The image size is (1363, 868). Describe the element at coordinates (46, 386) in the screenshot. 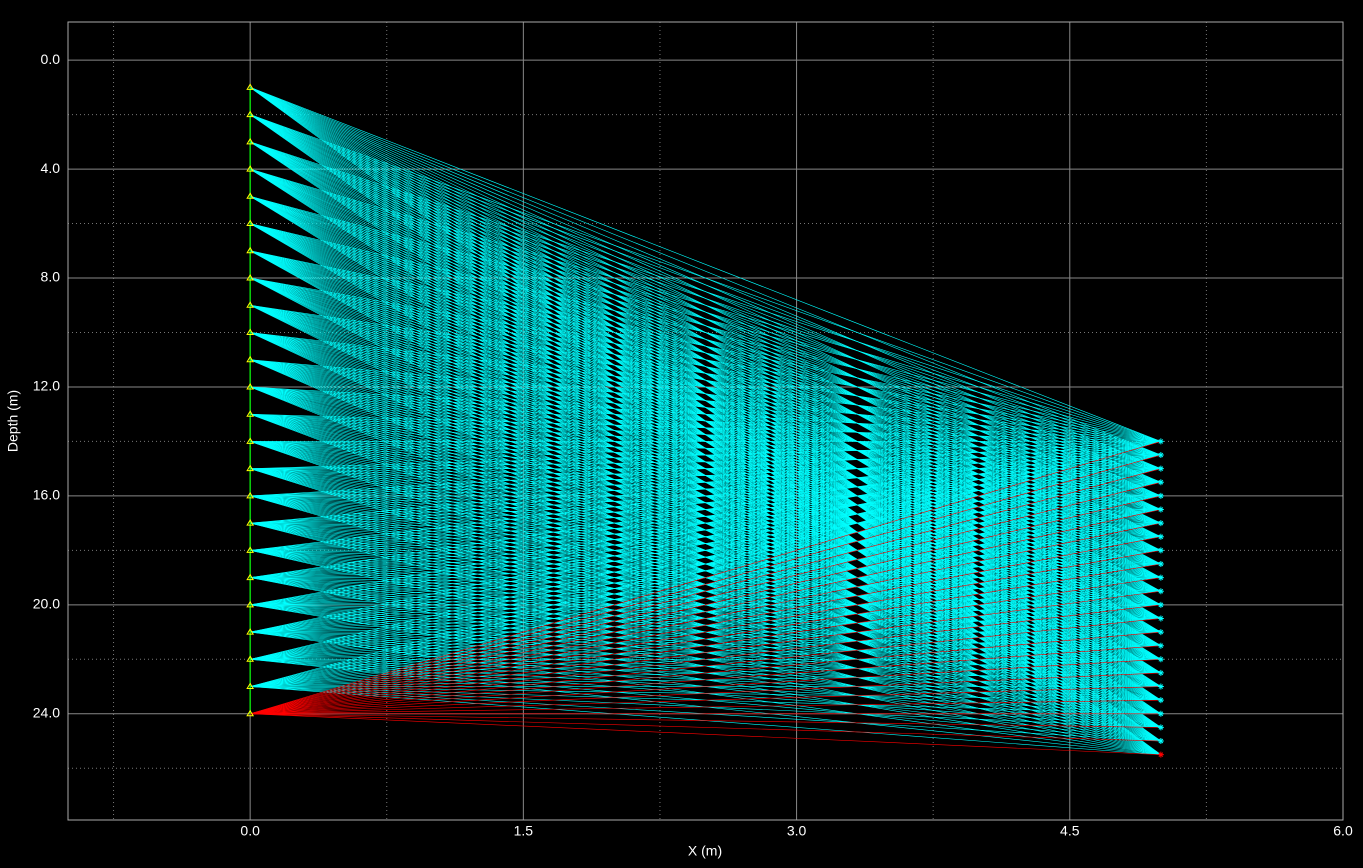

I see `y-tick-label: 12.0` at that location.